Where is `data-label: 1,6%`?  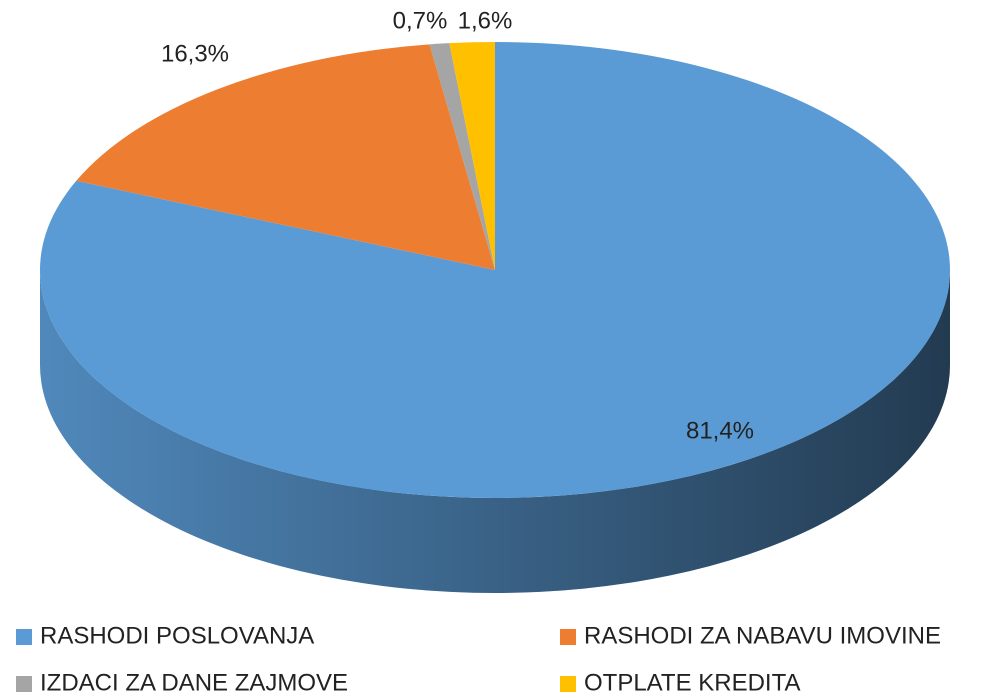 data-label: 1,6% is located at coordinates (485, 20).